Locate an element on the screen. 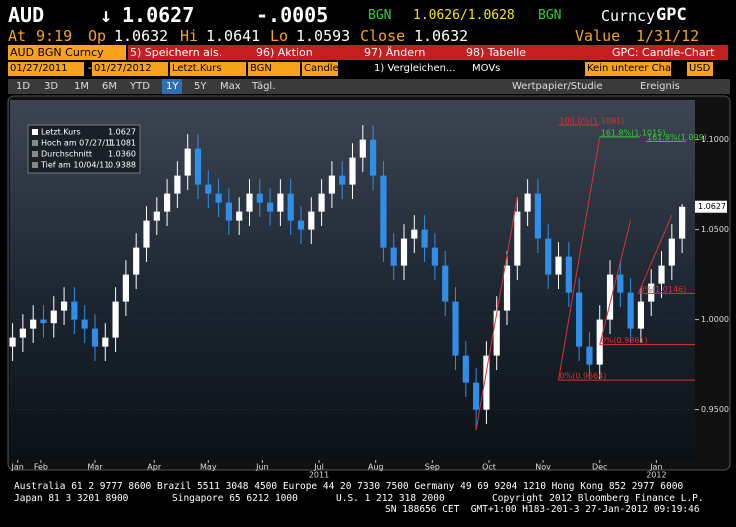 The image size is (736, 527). legend-label: Durchschnitt is located at coordinates (66, 154).